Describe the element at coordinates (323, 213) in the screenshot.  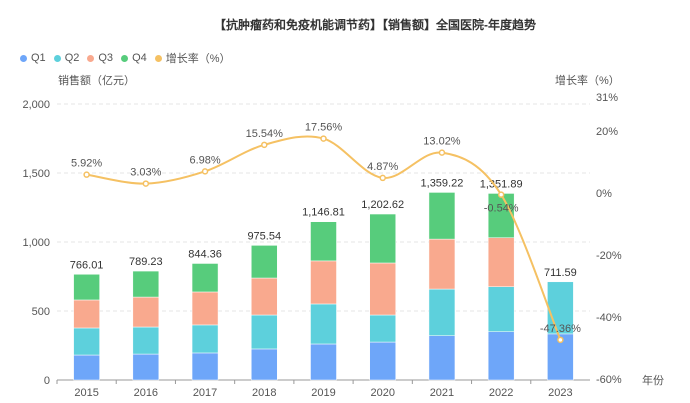
I see `total-label: 1,146.81` at that location.